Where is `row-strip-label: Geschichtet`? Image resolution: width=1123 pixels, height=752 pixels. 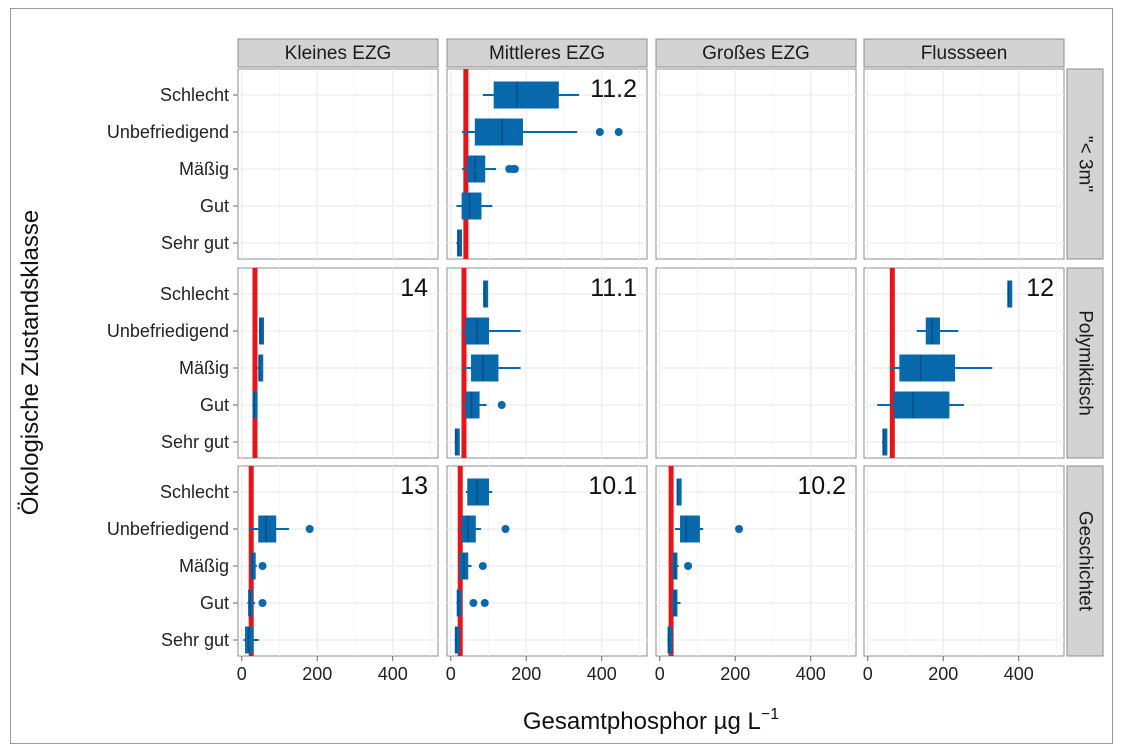
row-strip-label: Geschichtet is located at coordinates (1085, 561).